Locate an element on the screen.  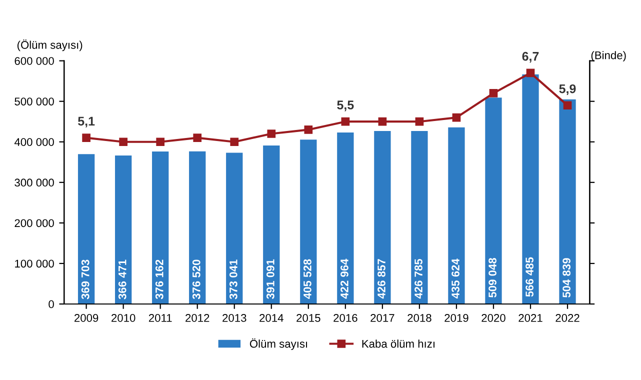
x-tick-label: 2015 is located at coordinates (308, 318).